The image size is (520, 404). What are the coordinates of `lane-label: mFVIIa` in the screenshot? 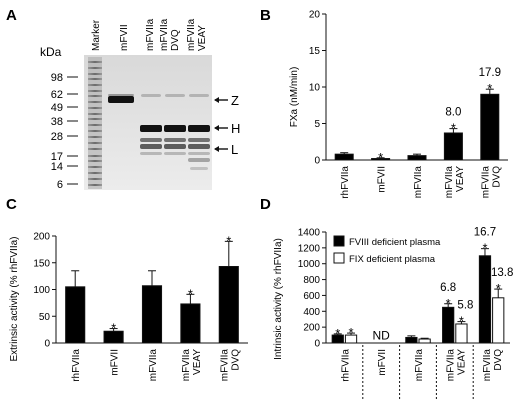 It's located at (150, 34).